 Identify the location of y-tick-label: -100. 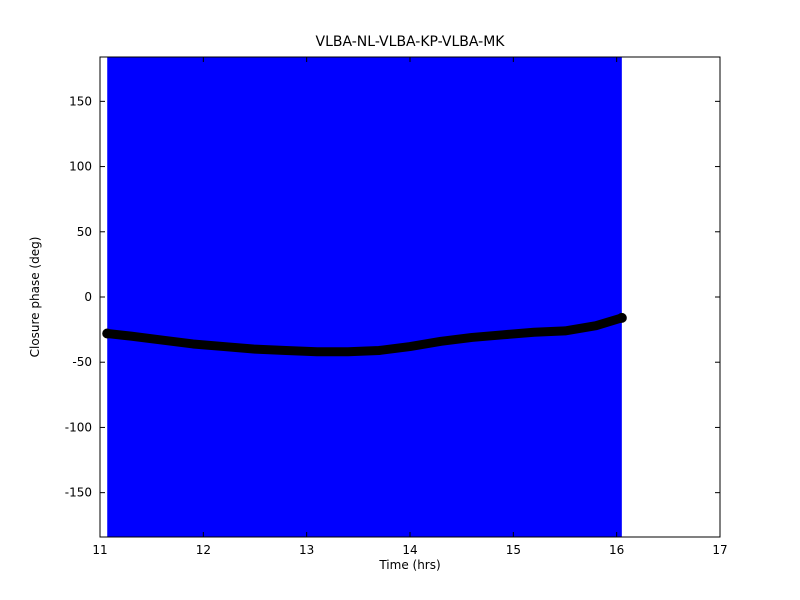
(78, 427).